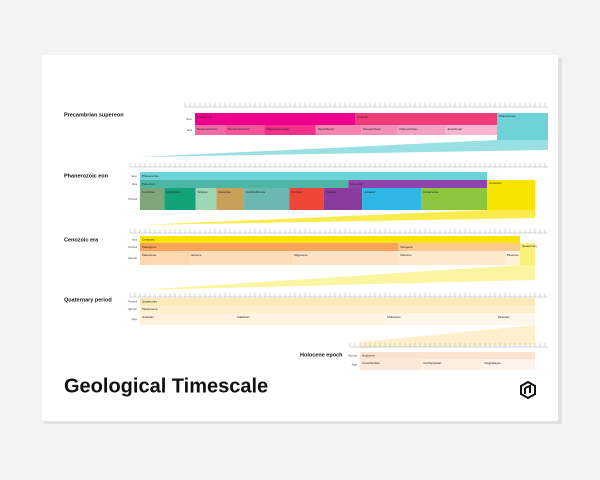 This screenshot has height=480, width=600. I want to click on segment-label: Cenozoic, so click(148, 239).